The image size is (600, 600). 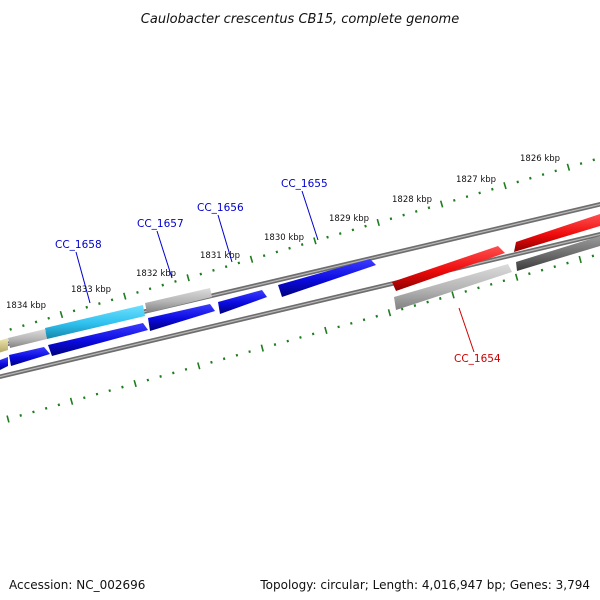 What do you see at coordinates (412, 200) in the screenshot?
I see `ruler-label-1828: 1828 kbp` at bounding box center [412, 200].